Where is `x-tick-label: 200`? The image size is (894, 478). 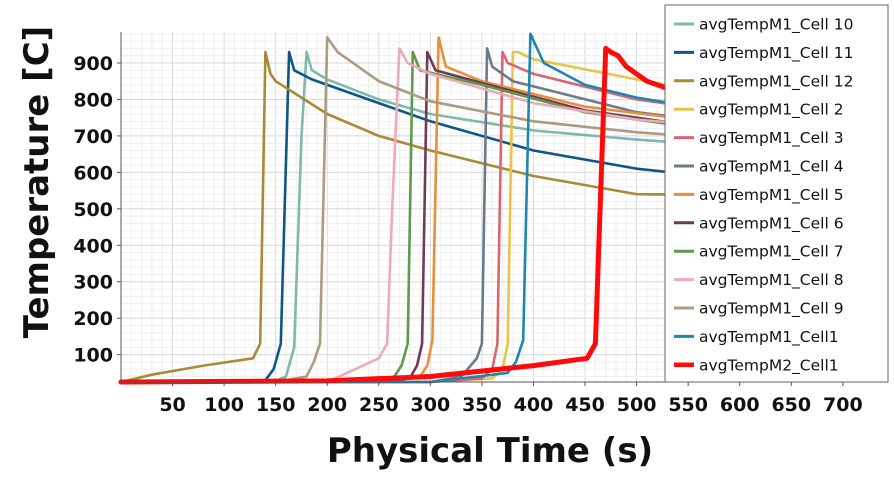 x-tick-label: 200 is located at coordinates (327, 405).